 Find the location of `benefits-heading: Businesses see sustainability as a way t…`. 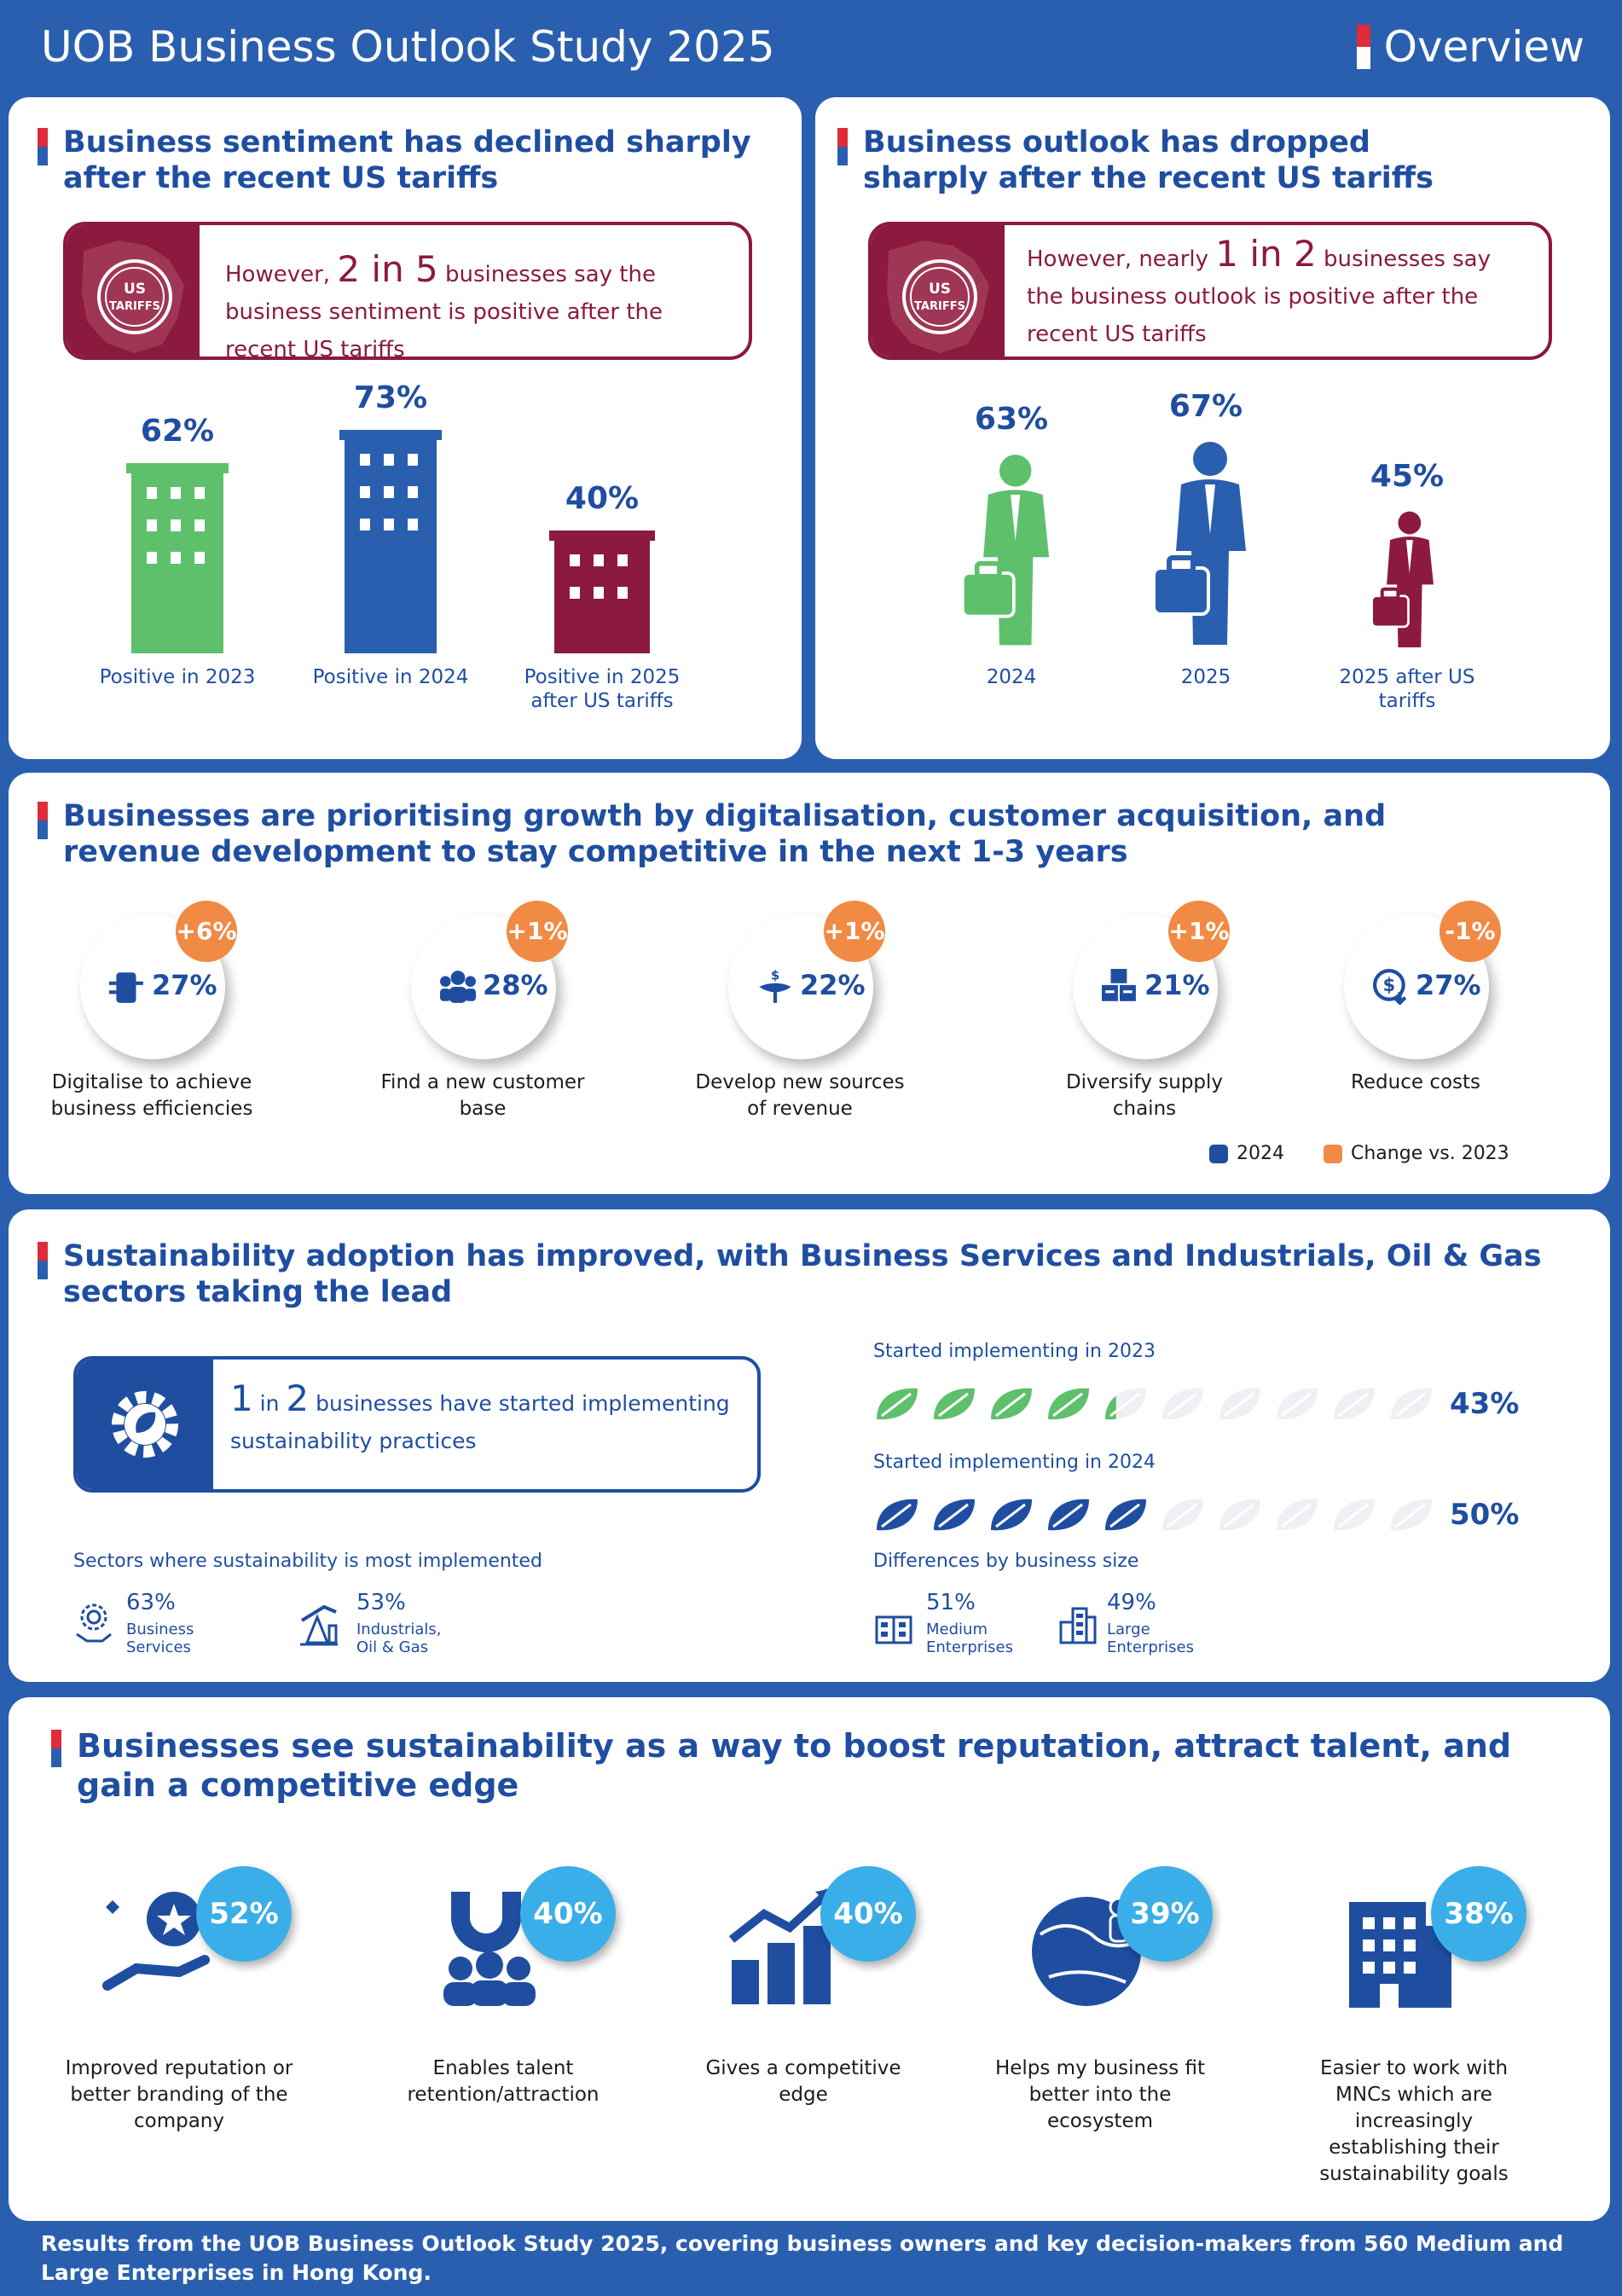

benefits-heading: Businesses see sustainability as a way t… is located at coordinates (801, 1765).